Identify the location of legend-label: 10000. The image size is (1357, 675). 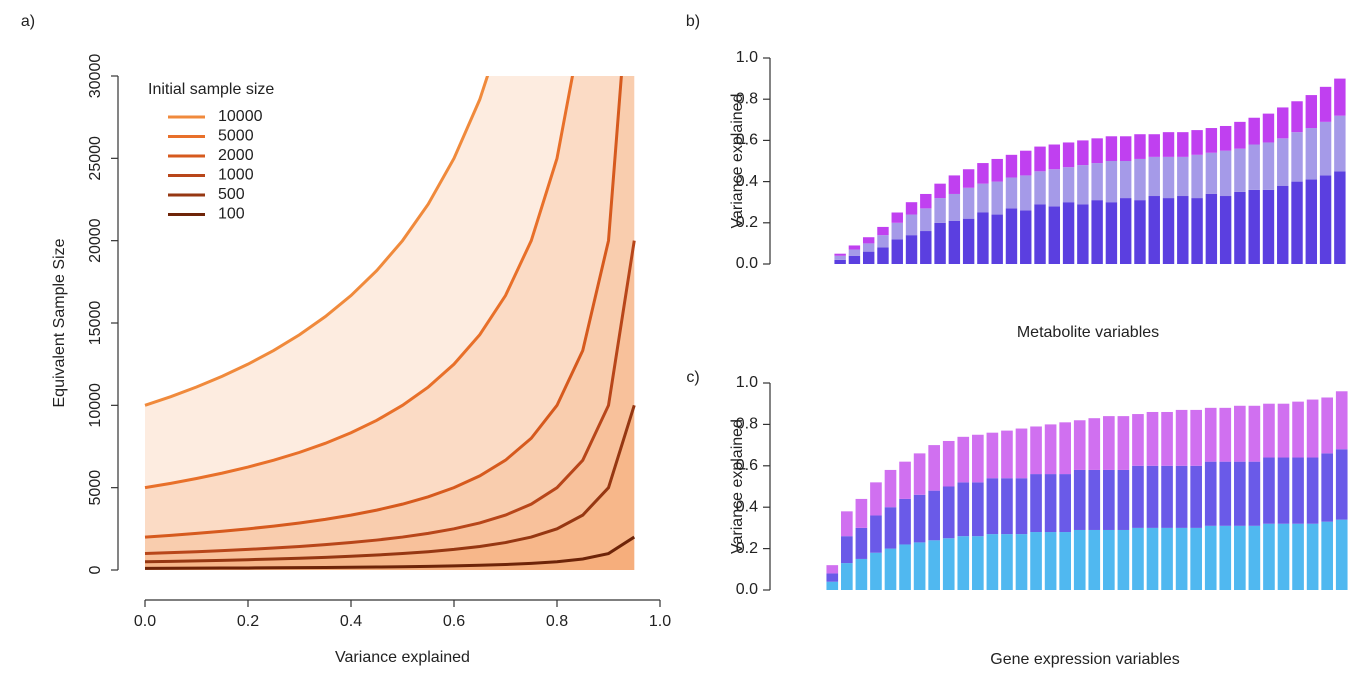
(240, 116).